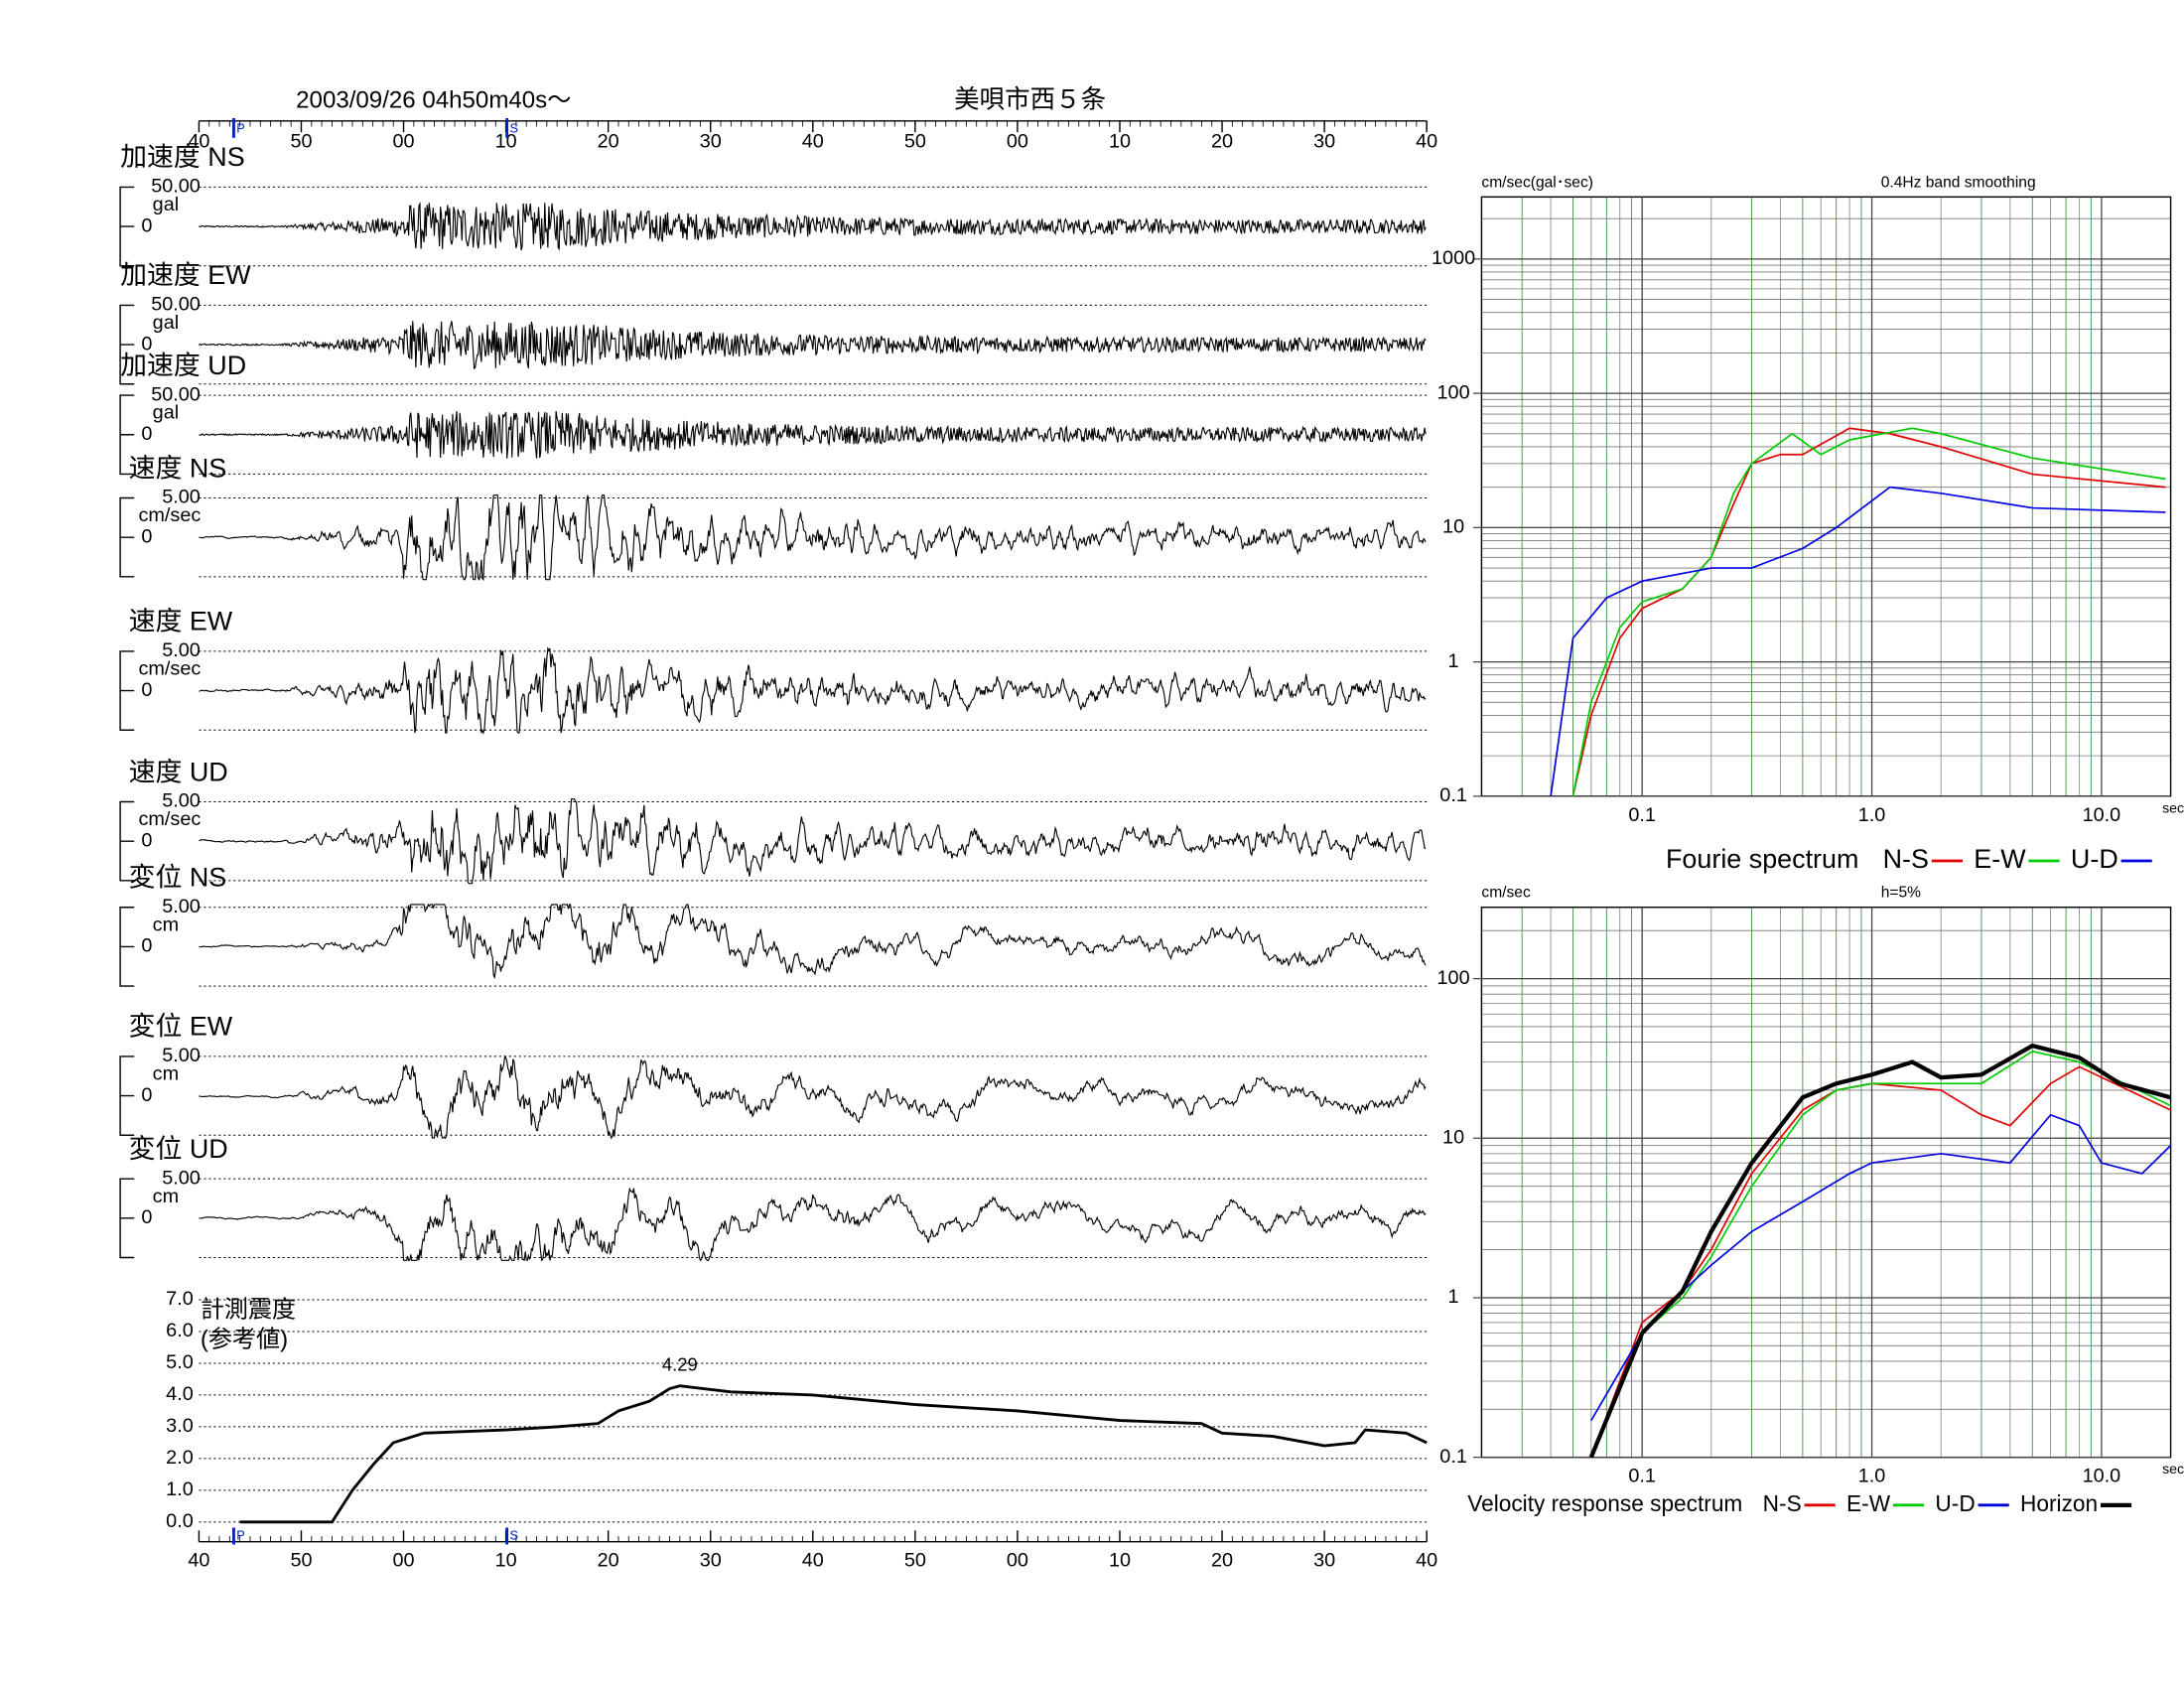 This screenshot has height=1688, width=2184. What do you see at coordinates (181, 621) in the screenshot?
I see `panel-label: 速度 EW` at bounding box center [181, 621].